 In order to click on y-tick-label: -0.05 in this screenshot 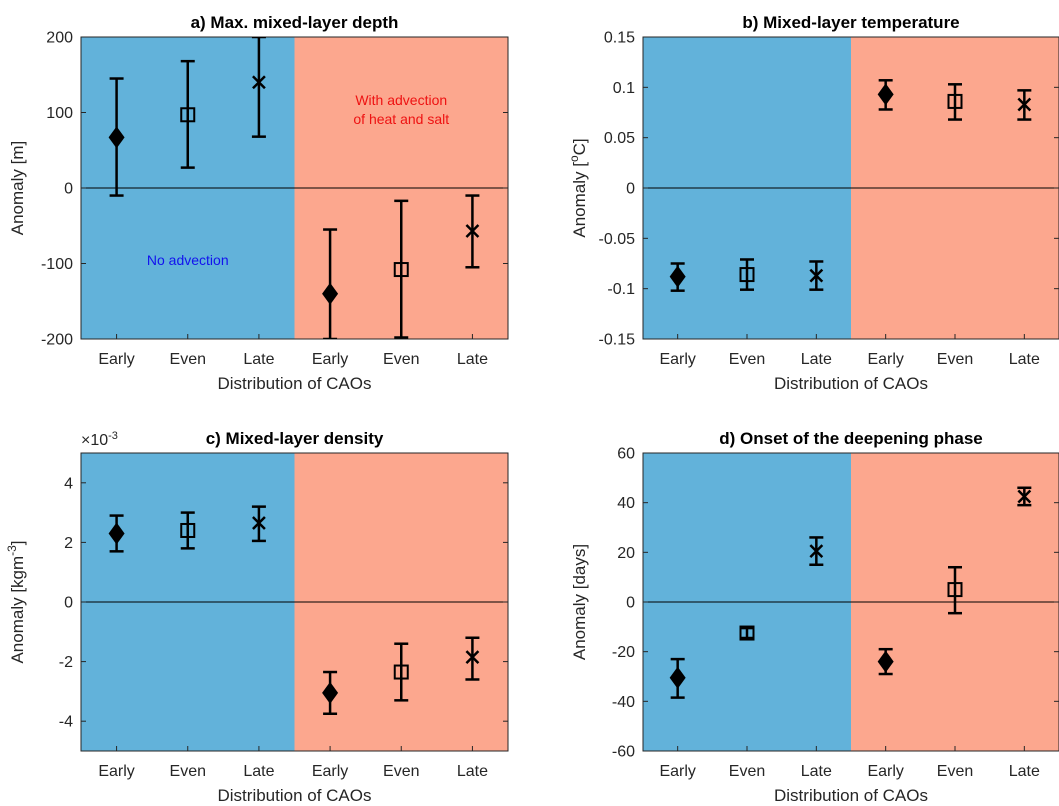, I will do `click(617, 239)`.